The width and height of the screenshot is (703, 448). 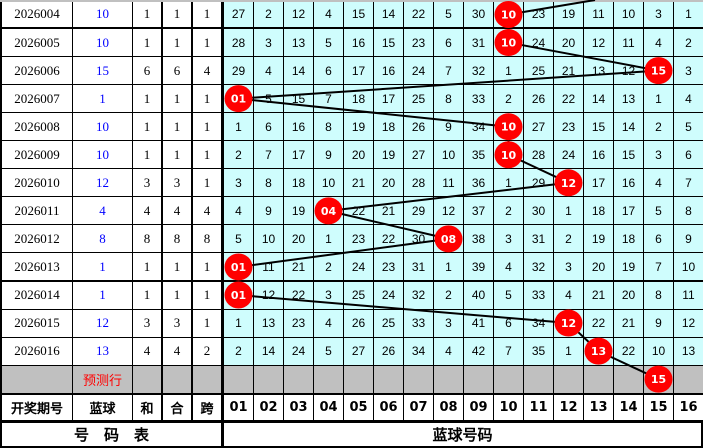 What do you see at coordinates (351, 1) in the screenshot?
I see `top-edge` at bounding box center [351, 1].